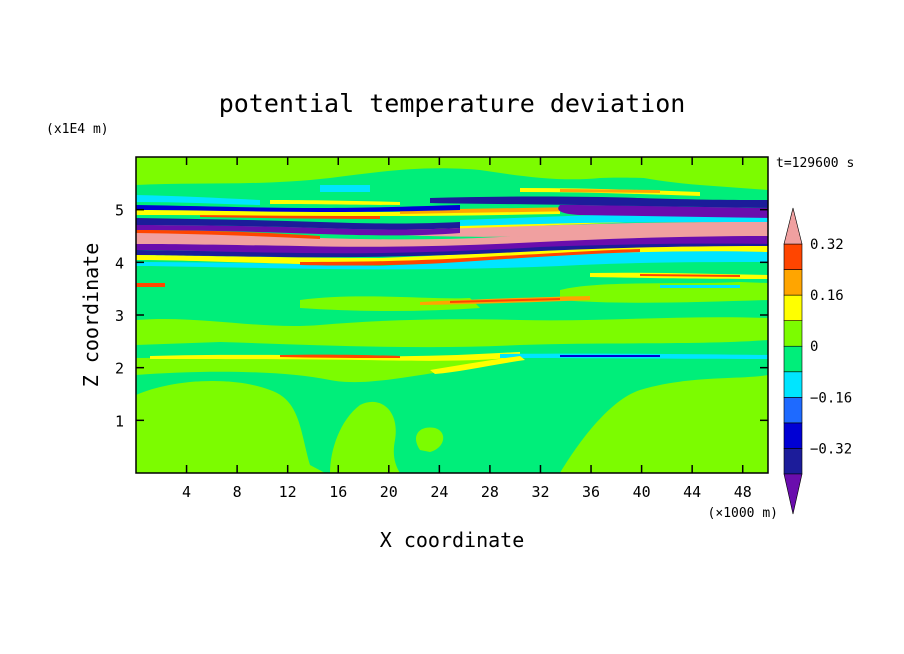 The width and height of the screenshot is (904, 654). I want to click on time-label: t=129600 s, so click(815, 163).